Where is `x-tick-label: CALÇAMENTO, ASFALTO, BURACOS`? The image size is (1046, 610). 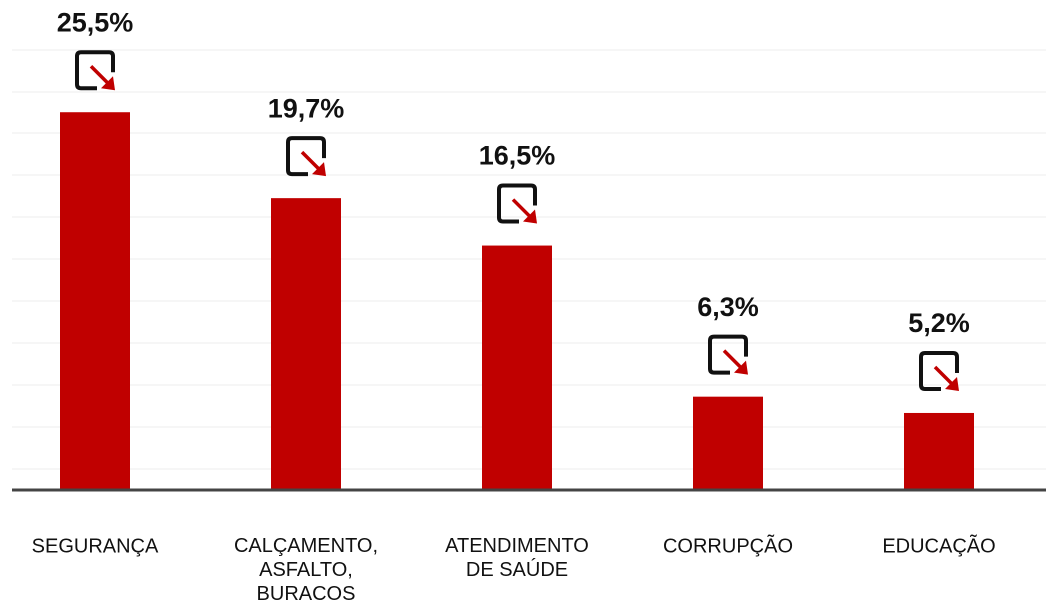
x-tick-label: CALÇAMENTO, ASFALTO, BURACOS is located at coordinates (306, 570).